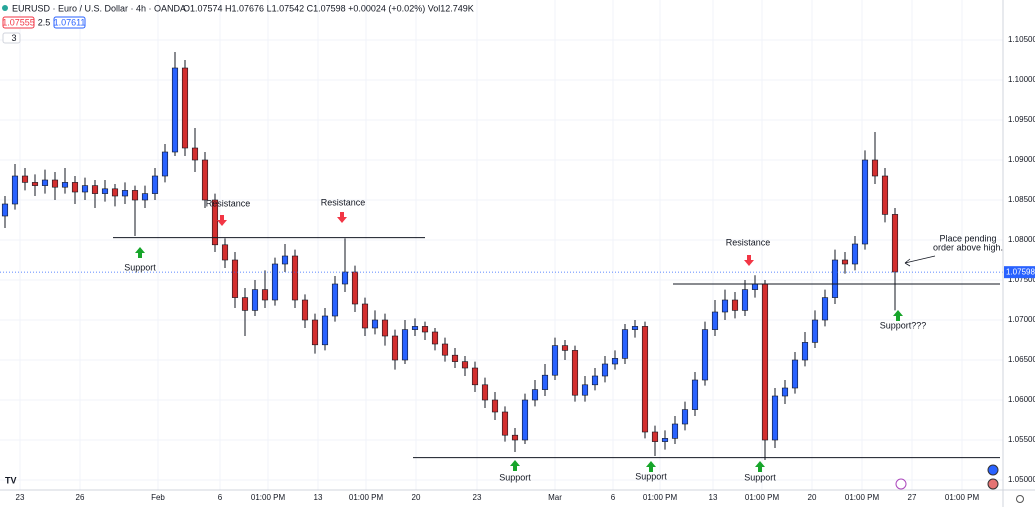  I want to click on logo: TV, so click(11, 480).